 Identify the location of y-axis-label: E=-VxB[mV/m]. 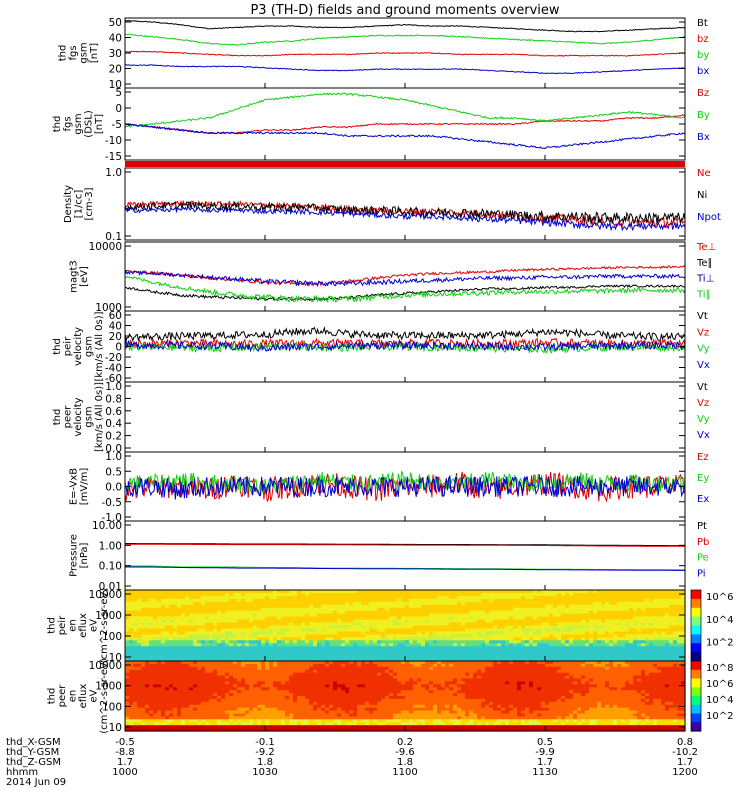
(80, 487).